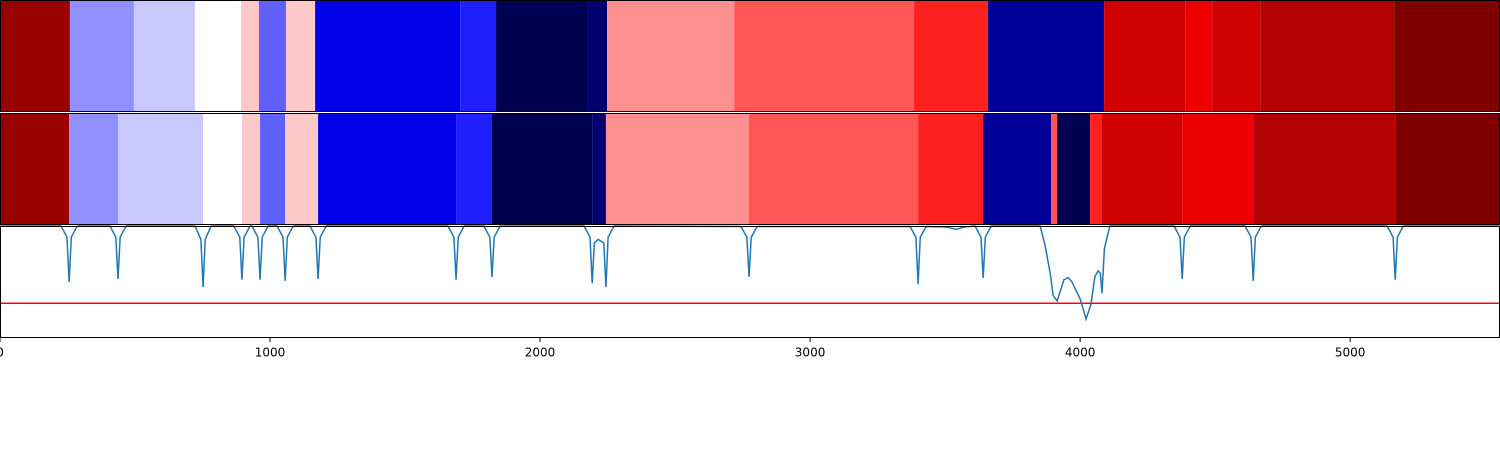  What do you see at coordinates (1080, 353) in the screenshot?
I see `x-tick-label: 4000` at bounding box center [1080, 353].